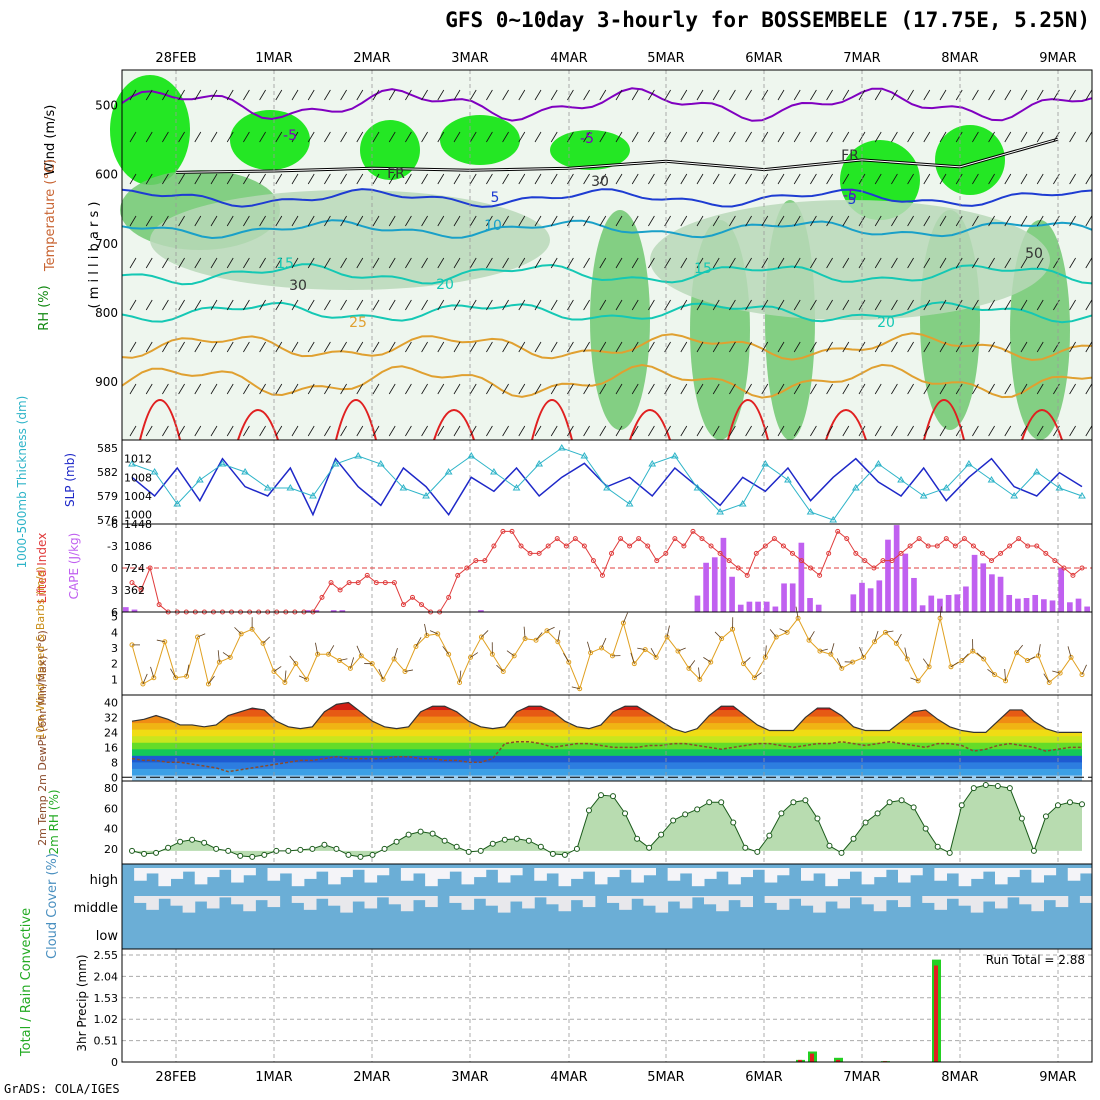 This screenshot has width=1100, height=1100. I want to click on ylabel-precip: 3hr Precip (mm), so click(82, 1002).